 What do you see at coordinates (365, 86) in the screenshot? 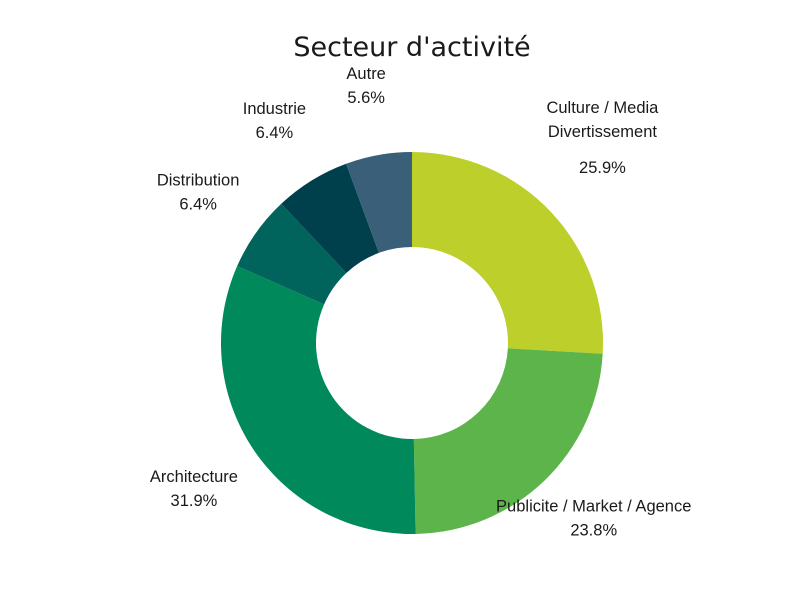
I see `slice-label-5: Autre 5.6%` at bounding box center [365, 86].